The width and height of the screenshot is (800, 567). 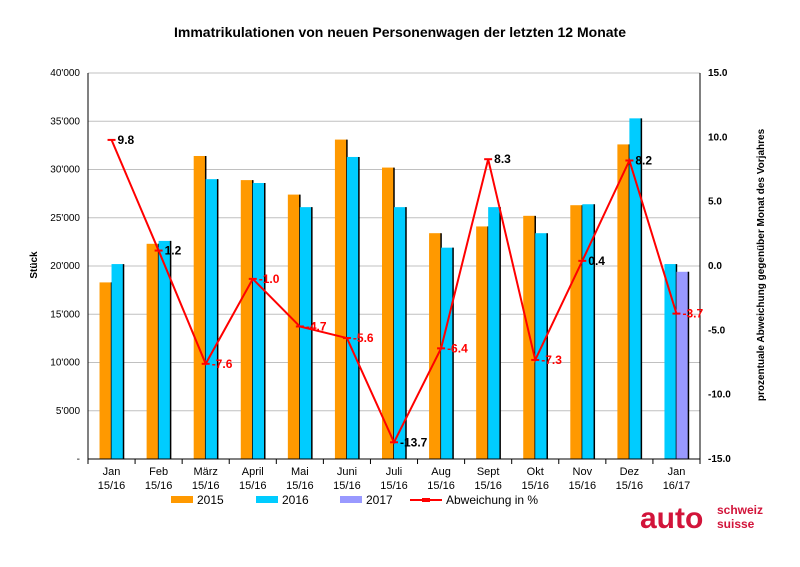 I want to click on y-tick-label: 15'000, so click(x=65, y=314).